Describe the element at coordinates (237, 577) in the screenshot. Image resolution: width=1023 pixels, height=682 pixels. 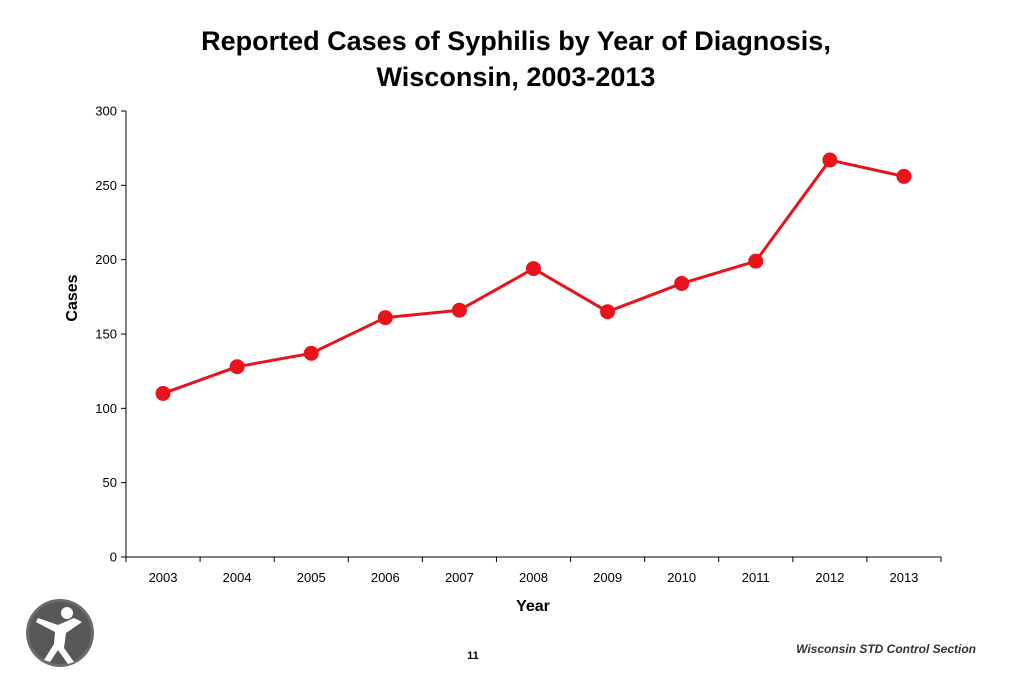
I see `x-tick-label: 2004` at that location.